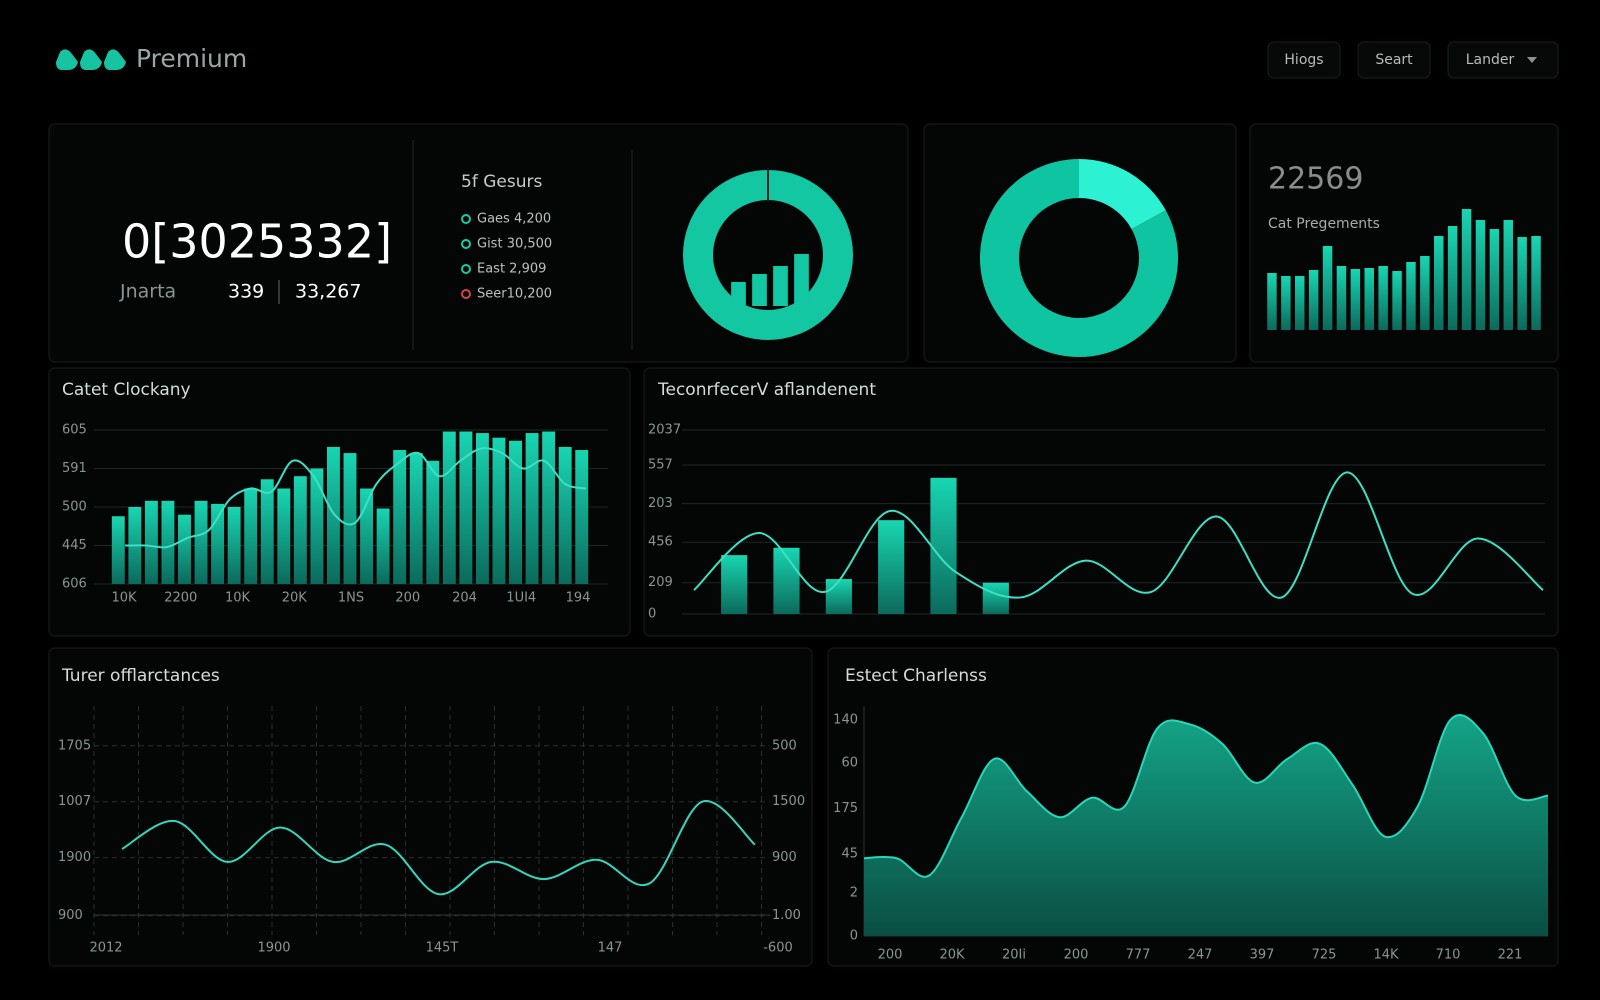 This screenshot has width=1600, height=1000. What do you see at coordinates (191, 58) in the screenshot?
I see `brand: Premium` at bounding box center [191, 58].